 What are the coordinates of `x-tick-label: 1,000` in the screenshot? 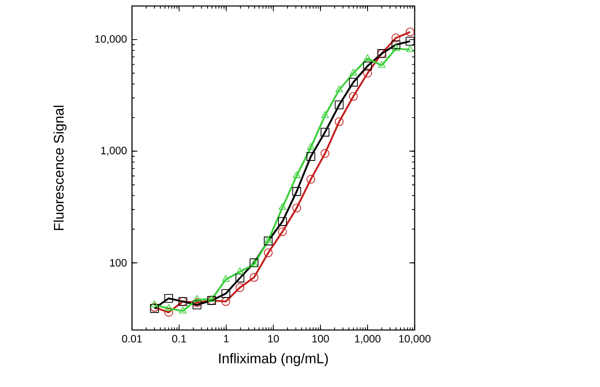 It's located at (367, 339).